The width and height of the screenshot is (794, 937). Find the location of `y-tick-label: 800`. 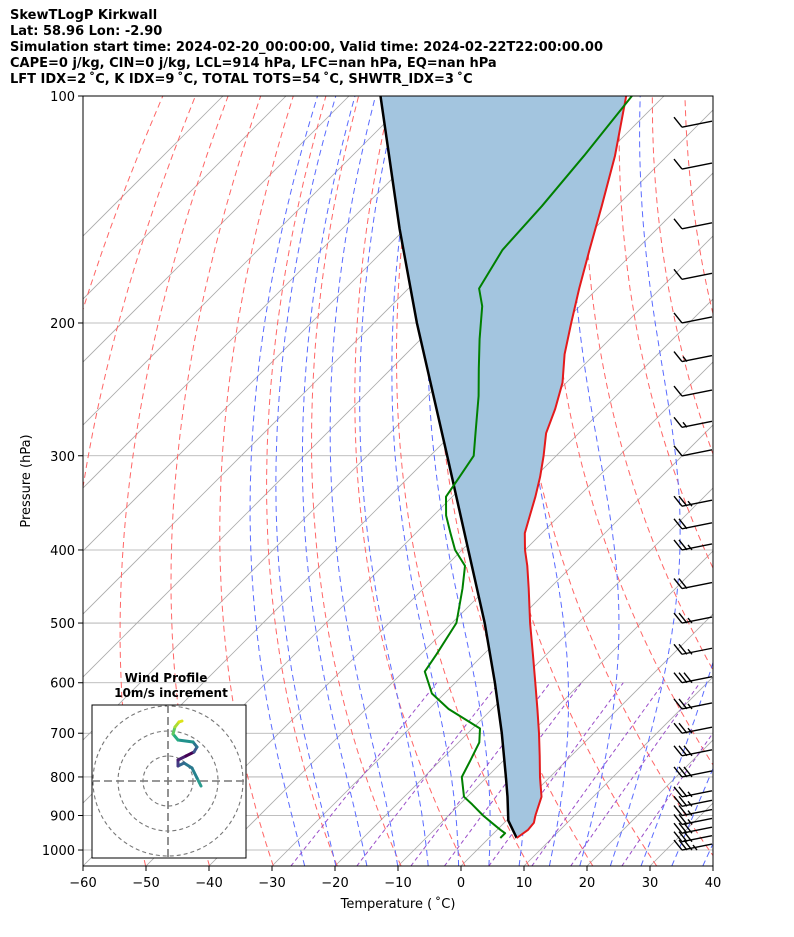

y-tick-label: 800 is located at coordinates (62, 778).